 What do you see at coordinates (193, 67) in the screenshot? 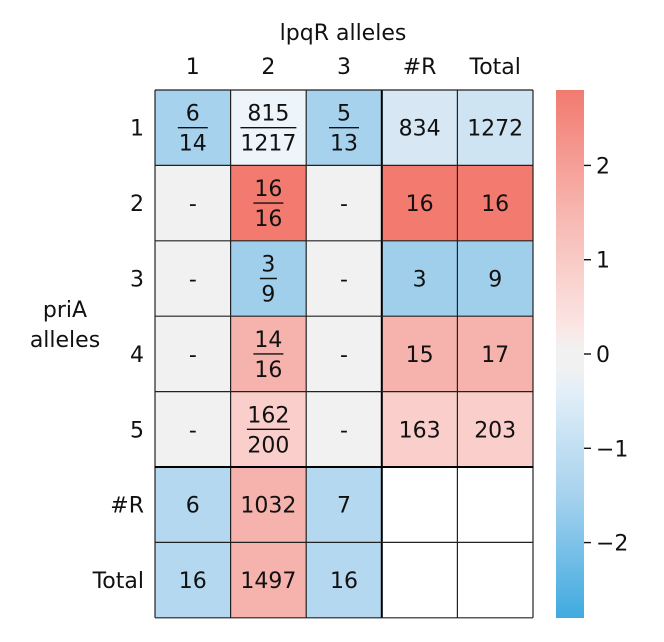
I see `column-label: 1` at bounding box center [193, 67].